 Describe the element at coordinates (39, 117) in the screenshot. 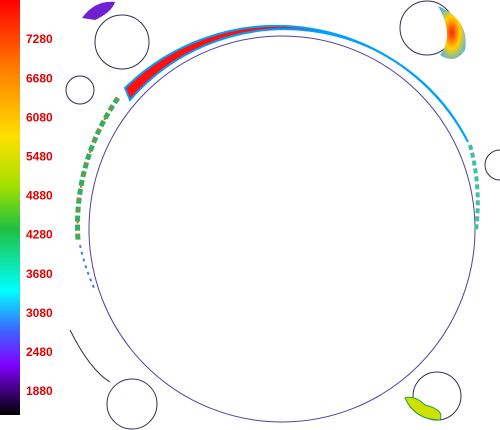

I see `colorbar-tick-label: 6080` at that location.